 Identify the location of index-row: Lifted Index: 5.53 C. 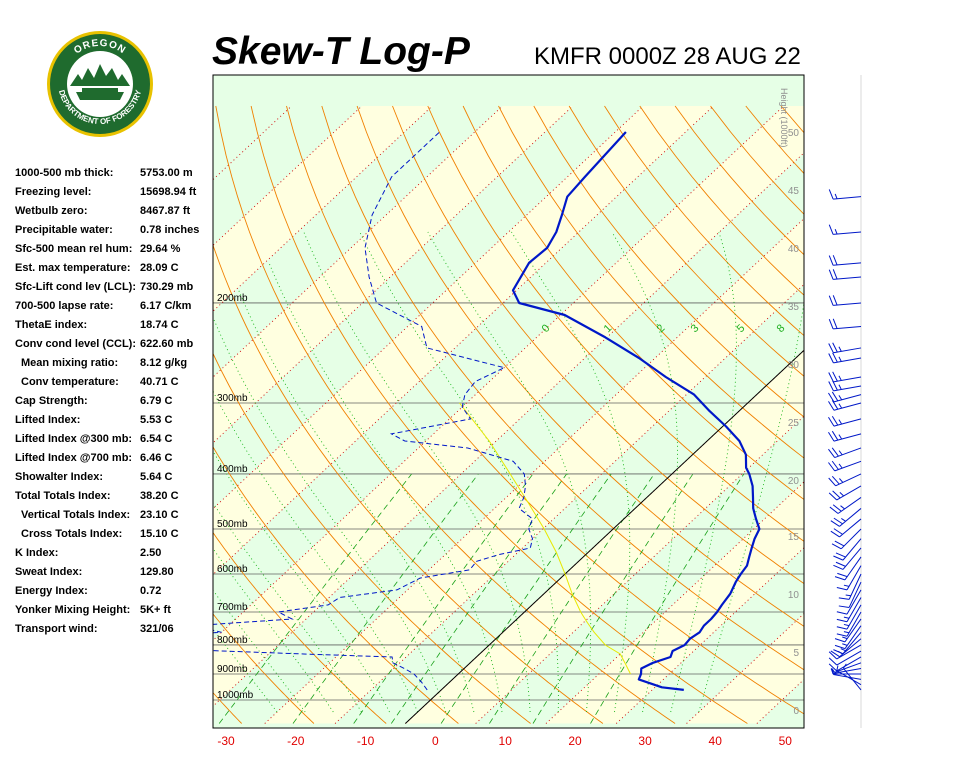
(110, 423).